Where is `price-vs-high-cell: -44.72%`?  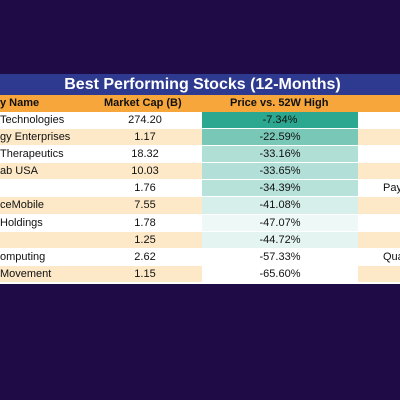
price-vs-high-cell: -44.72% is located at coordinates (280, 239).